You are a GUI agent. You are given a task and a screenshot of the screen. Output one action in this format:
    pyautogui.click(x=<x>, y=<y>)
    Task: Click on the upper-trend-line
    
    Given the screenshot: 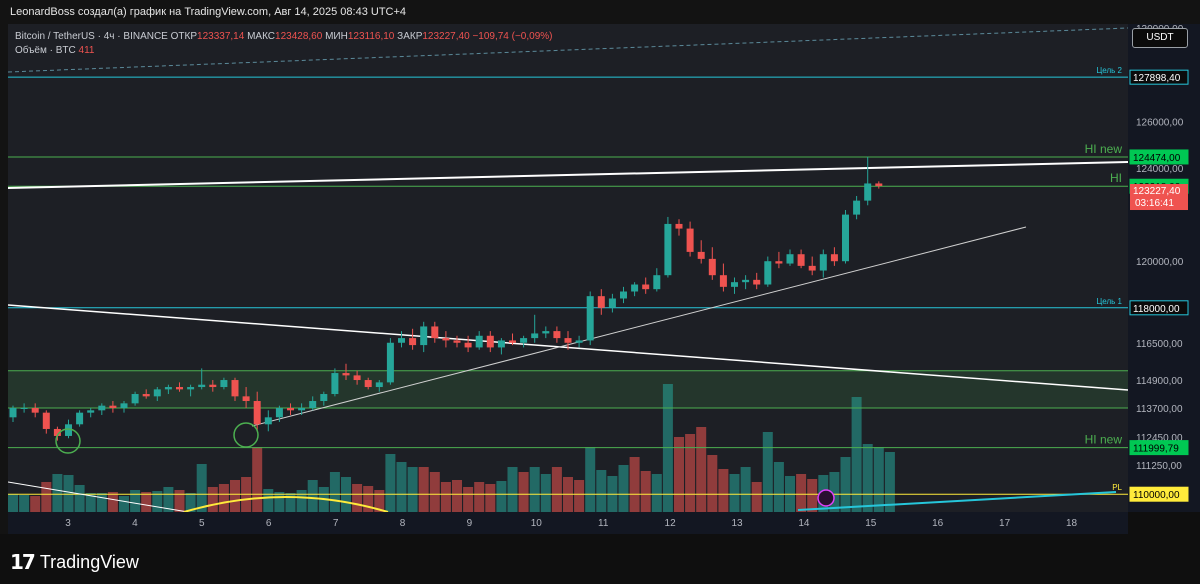 What is the action you would take?
    pyautogui.click(x=568, y=175)
    